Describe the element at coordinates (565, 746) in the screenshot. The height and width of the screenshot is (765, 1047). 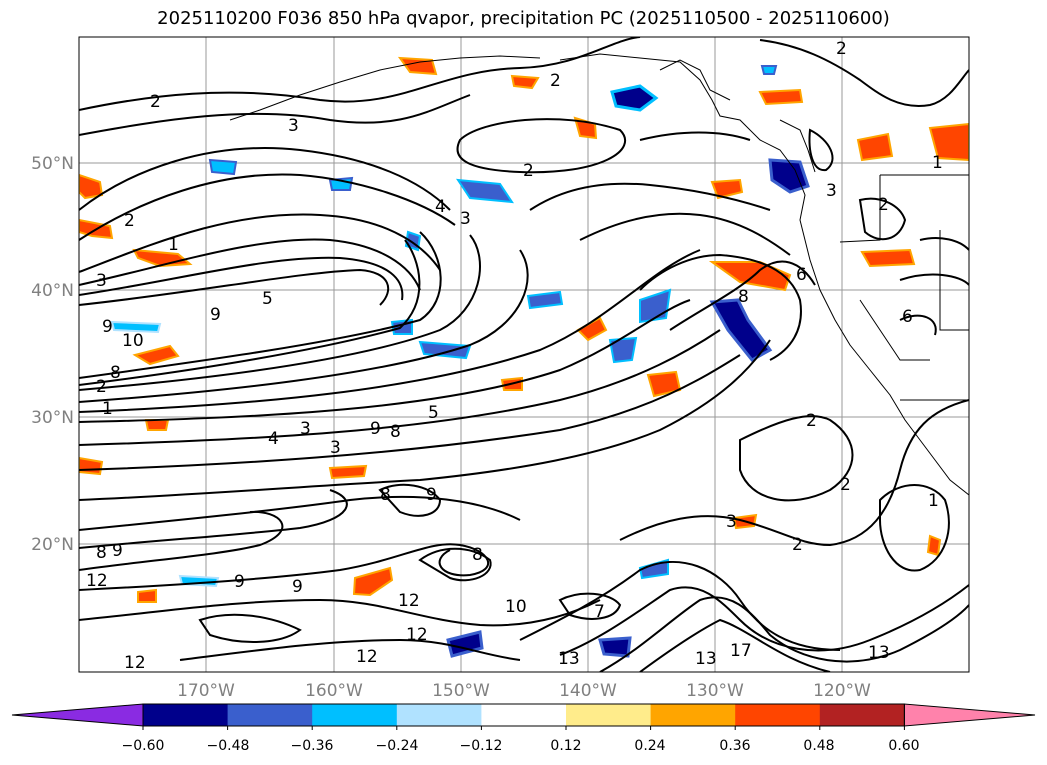
I see `colorbar-tick-label: 0.12` at that location.